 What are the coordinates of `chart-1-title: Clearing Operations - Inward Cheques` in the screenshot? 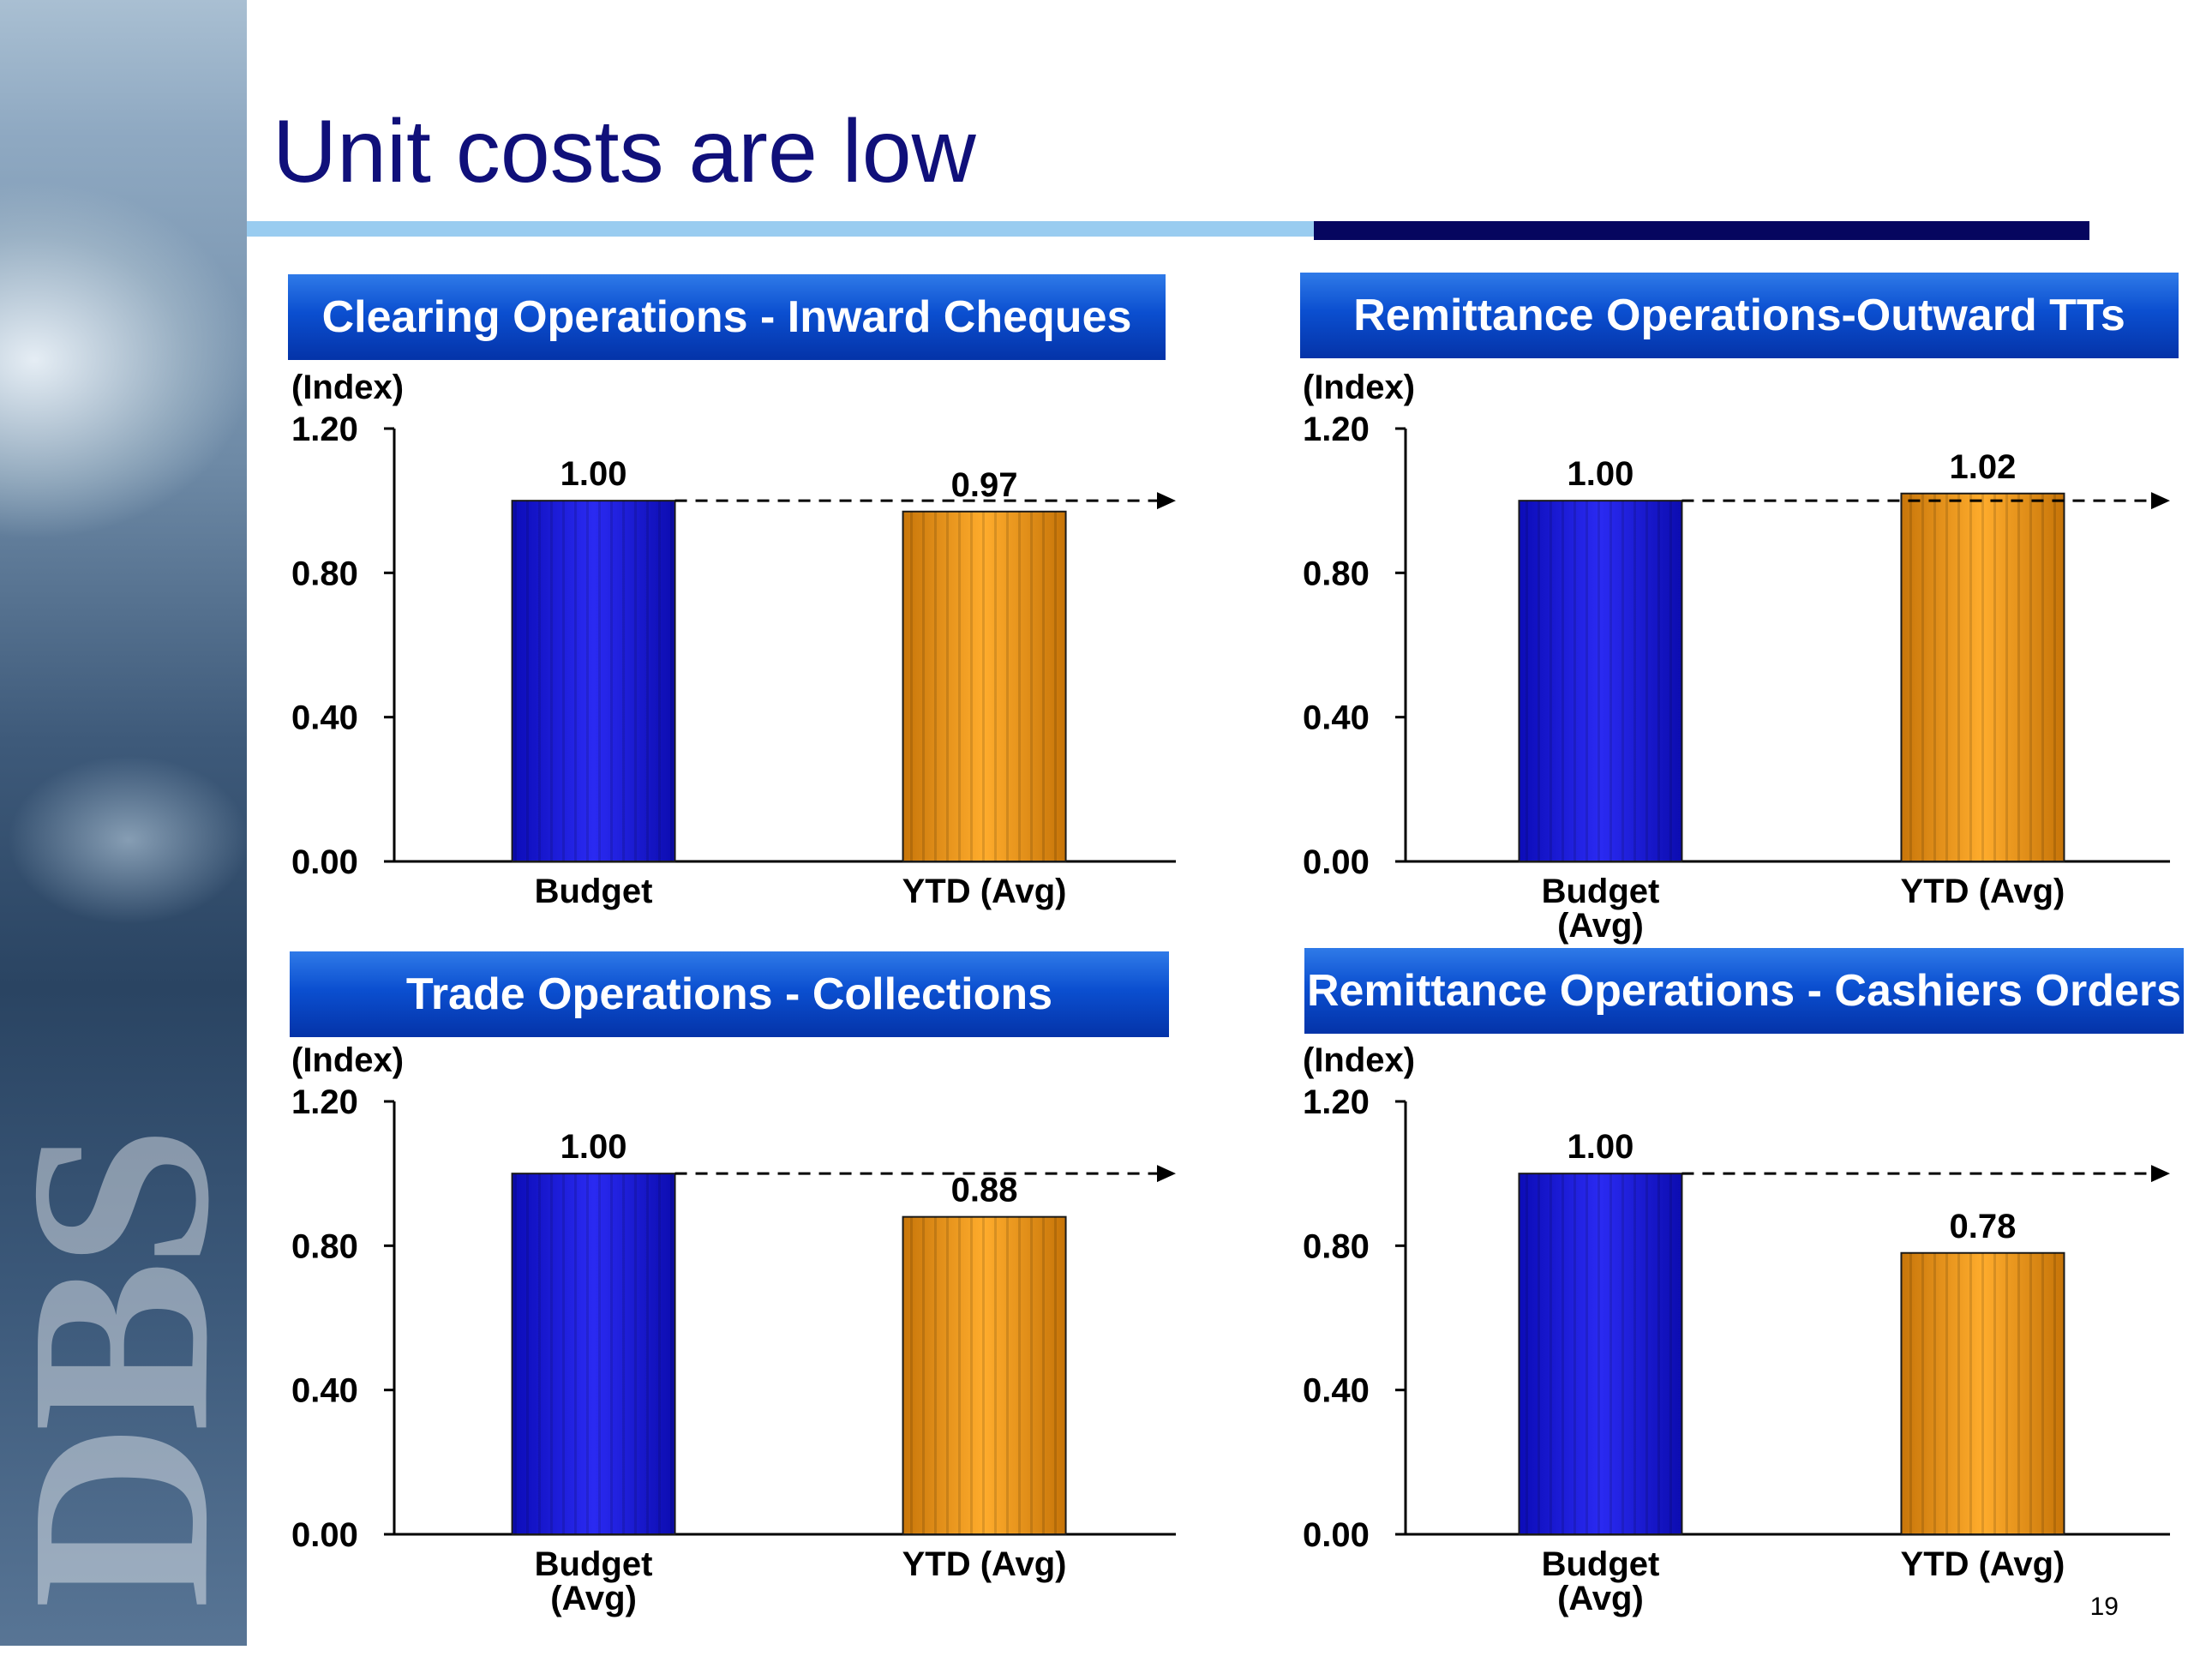 It's located at (726, 317).